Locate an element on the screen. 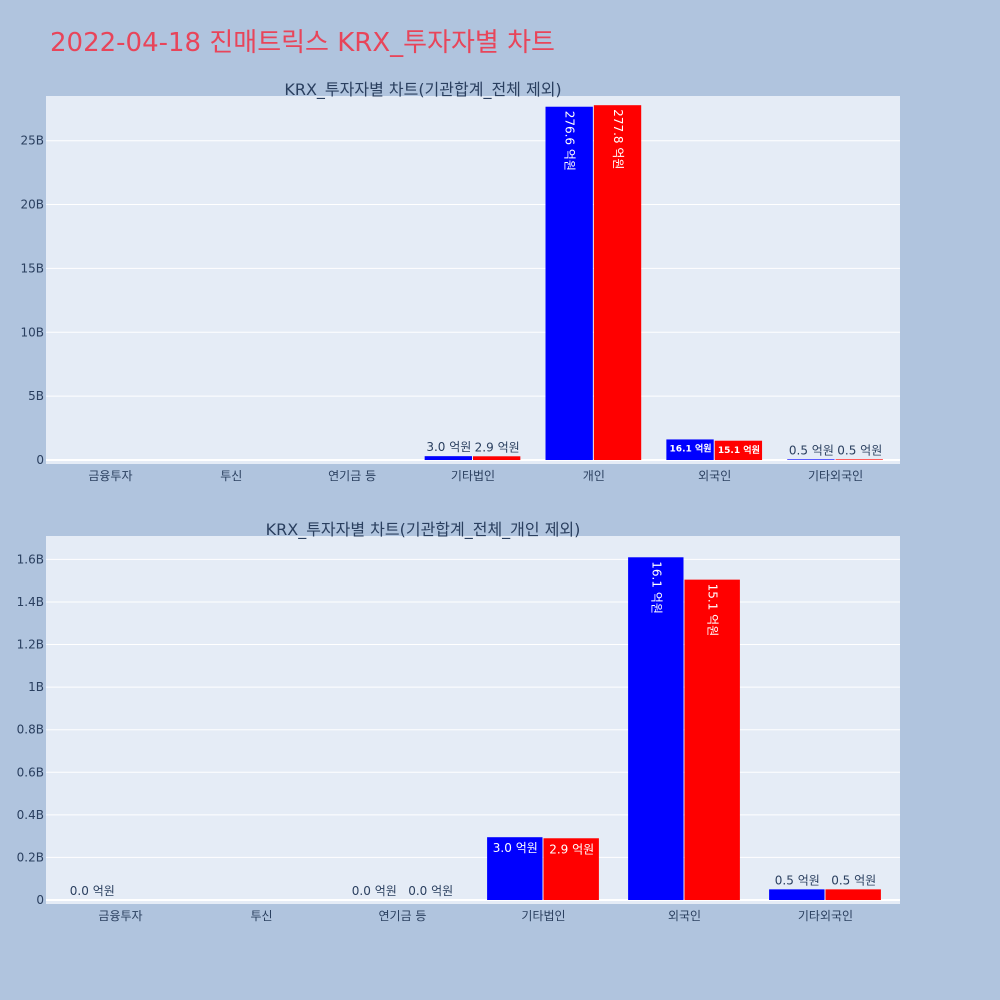 Image resolution: width=1000 pixels, height=1000 pixels. y-tick-label: 20B is located at coordinates (32, 205).